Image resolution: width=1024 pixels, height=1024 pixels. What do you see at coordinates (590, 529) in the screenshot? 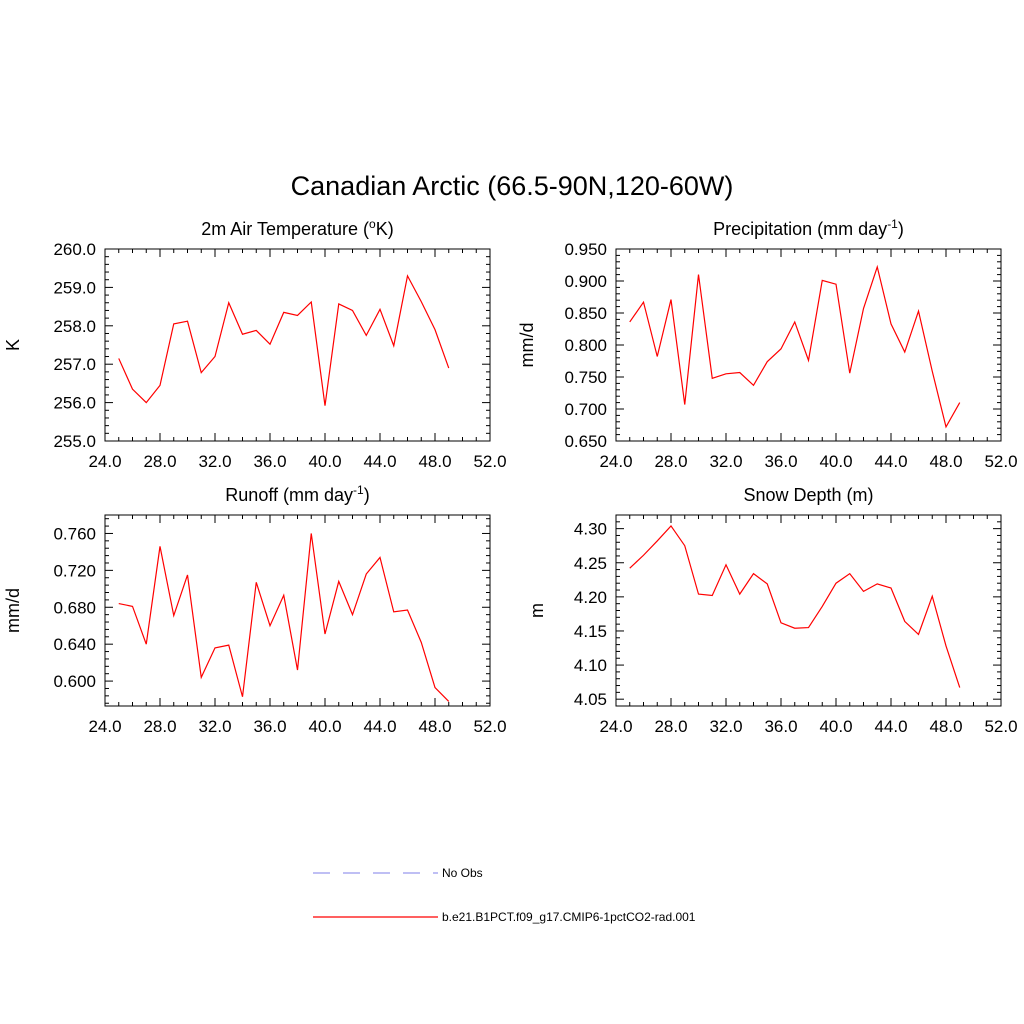
I see `y-tick-label: 4.30` at bounding box center [590, 529].